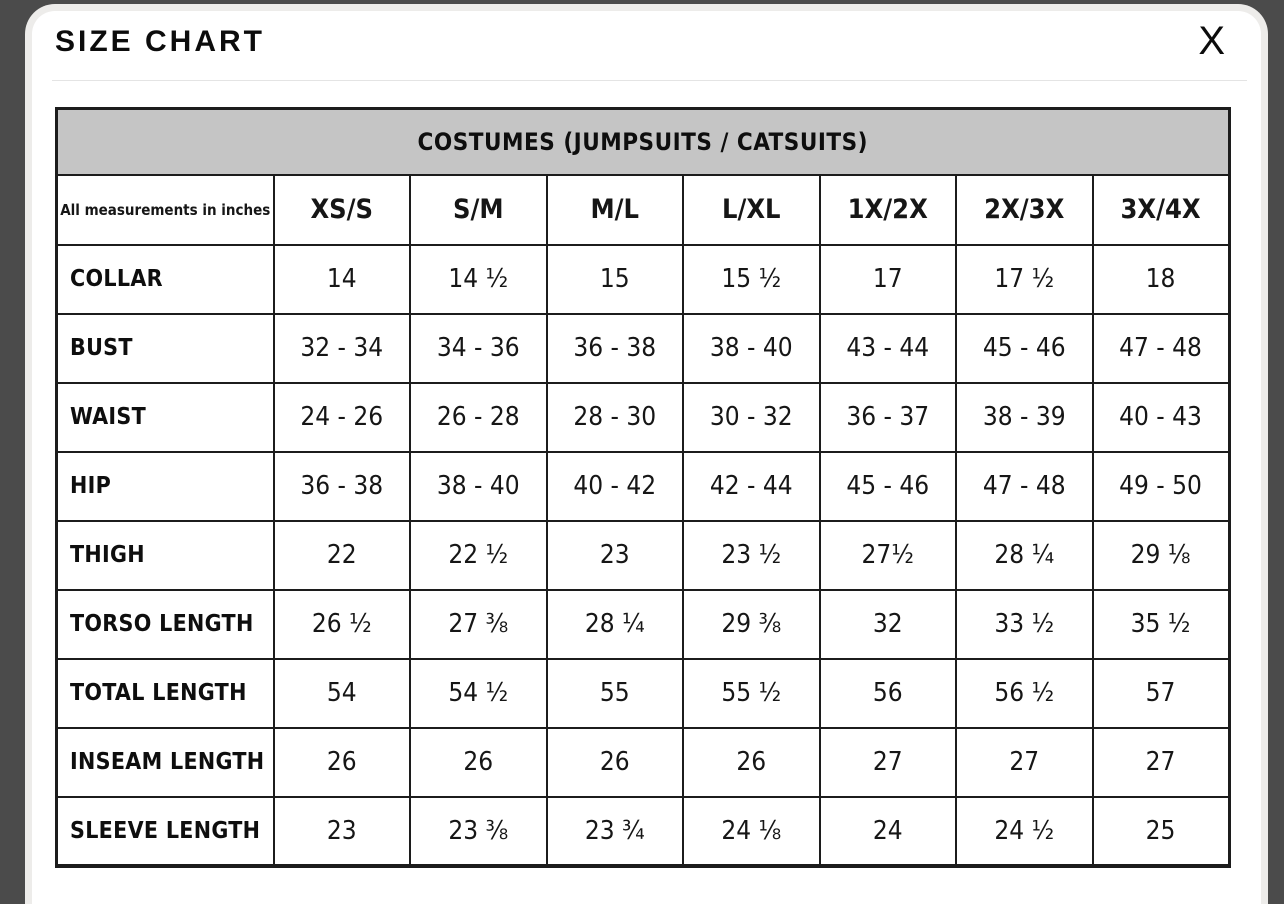  I want to click on column-header-size: 2X/3X, so click(1024, 209).